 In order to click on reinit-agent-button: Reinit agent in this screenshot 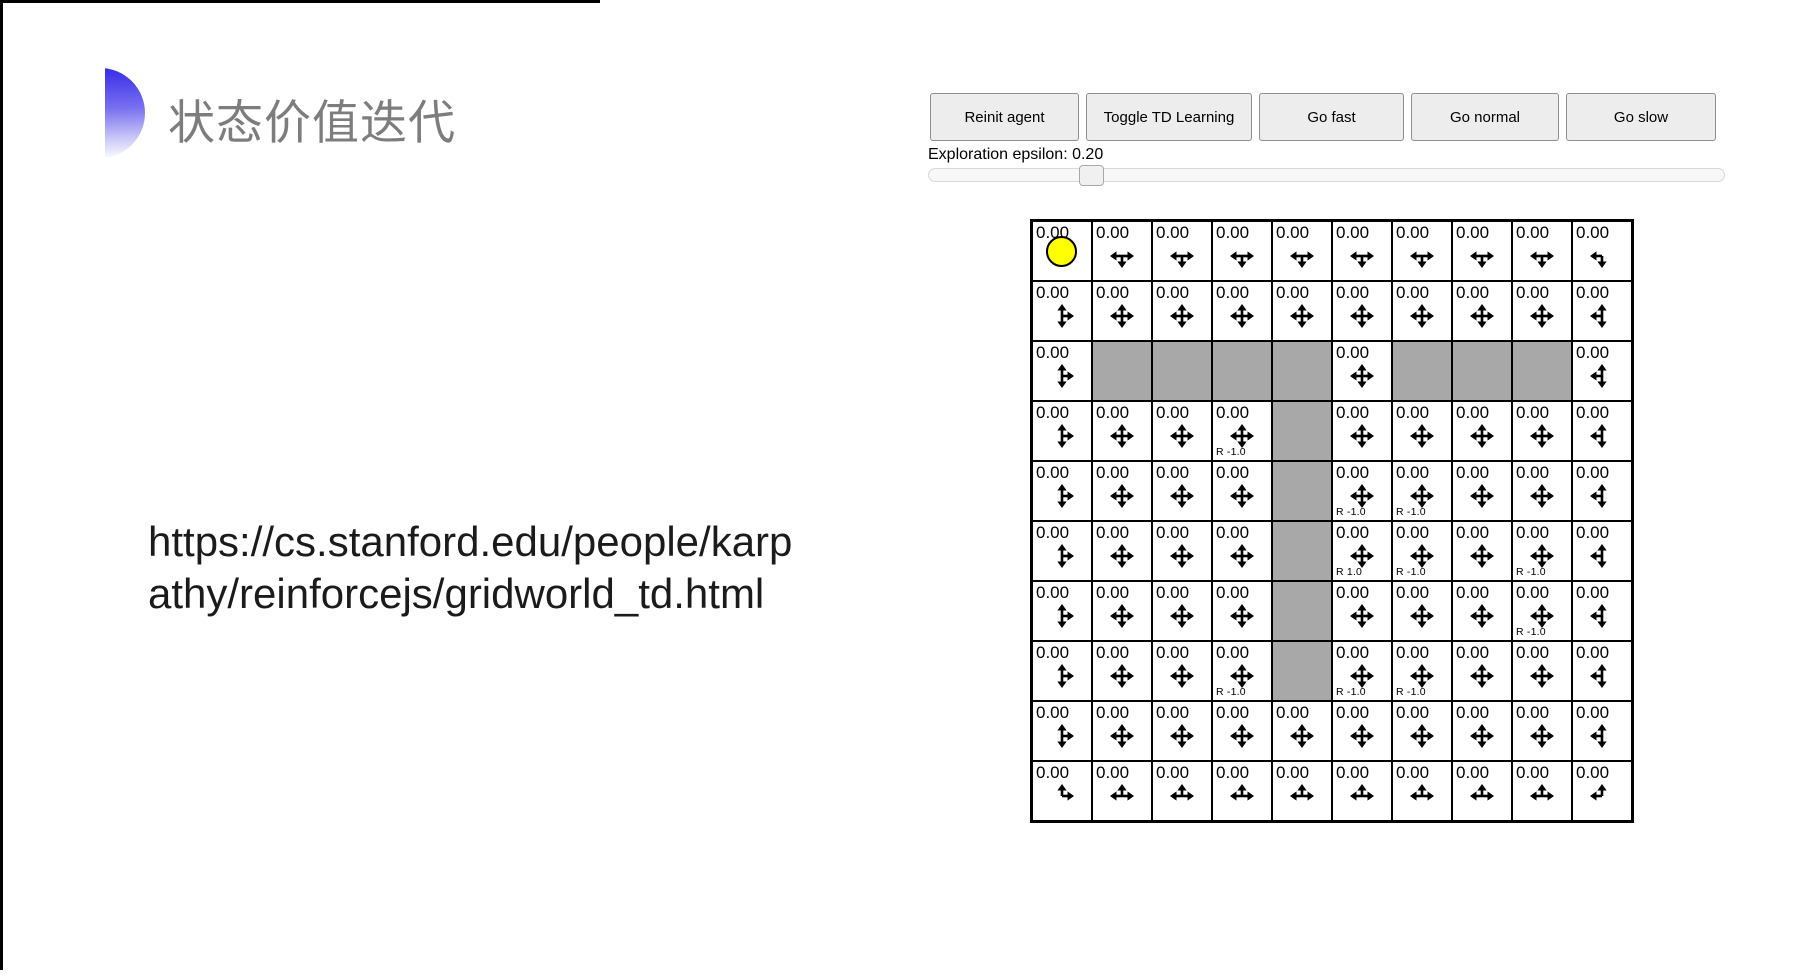, I will do `click(1004, 117)`.